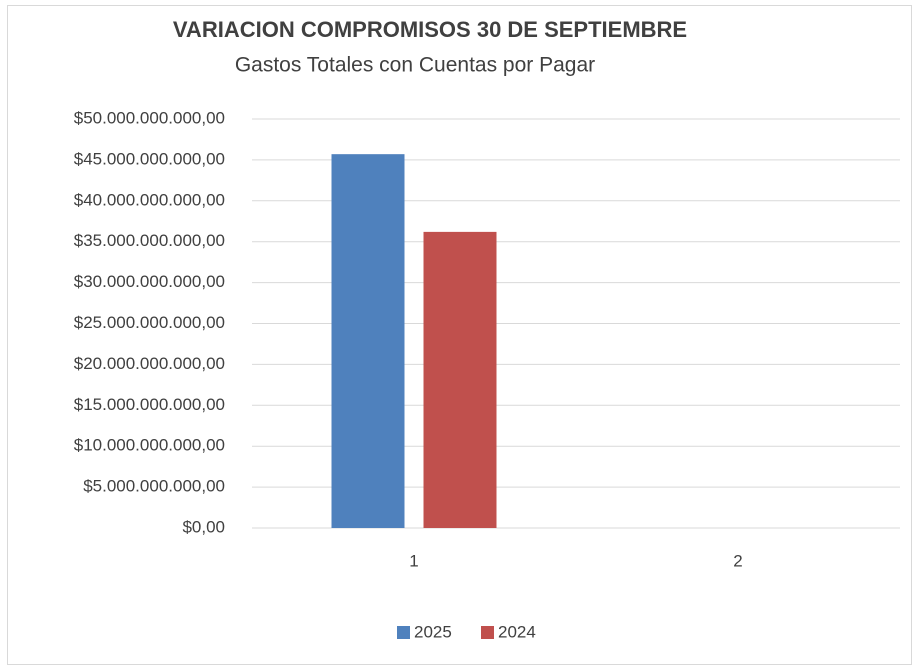 This screenshot has height=666, width=914. Describe the element at coordinates (149, 281) in the screenshot. I see `y-tick-label: $30.000.000.000,00` at that location.